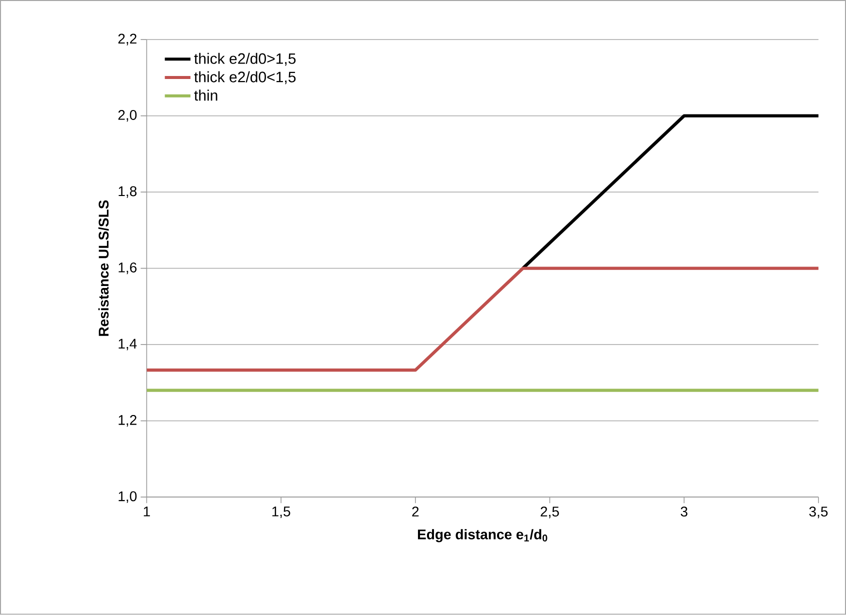 The height and width of the screenshot is (615, 846). What do you see at coordinates (103, 268) in the screenshot?
I see `y-axis-title: Resistance ULS/SLS` at bounding box center [103, 268].